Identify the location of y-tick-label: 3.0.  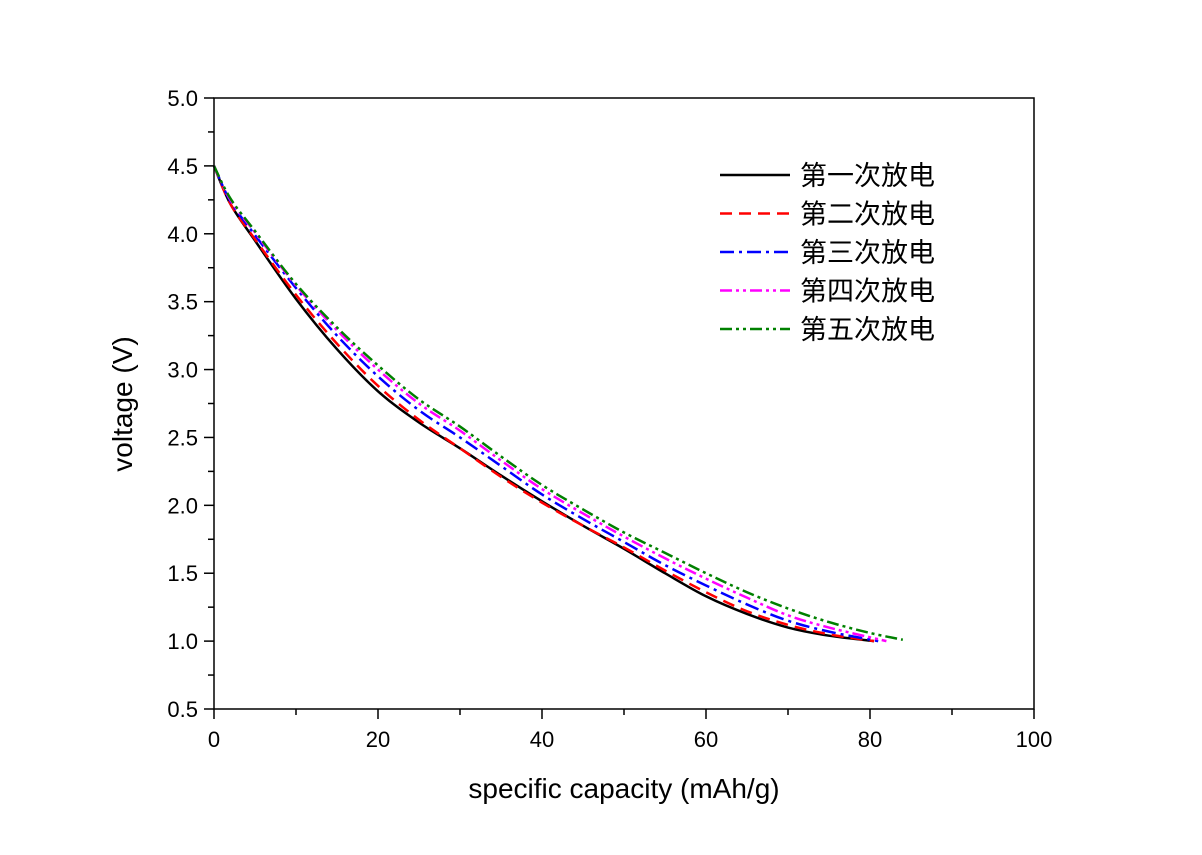
(182, 370).